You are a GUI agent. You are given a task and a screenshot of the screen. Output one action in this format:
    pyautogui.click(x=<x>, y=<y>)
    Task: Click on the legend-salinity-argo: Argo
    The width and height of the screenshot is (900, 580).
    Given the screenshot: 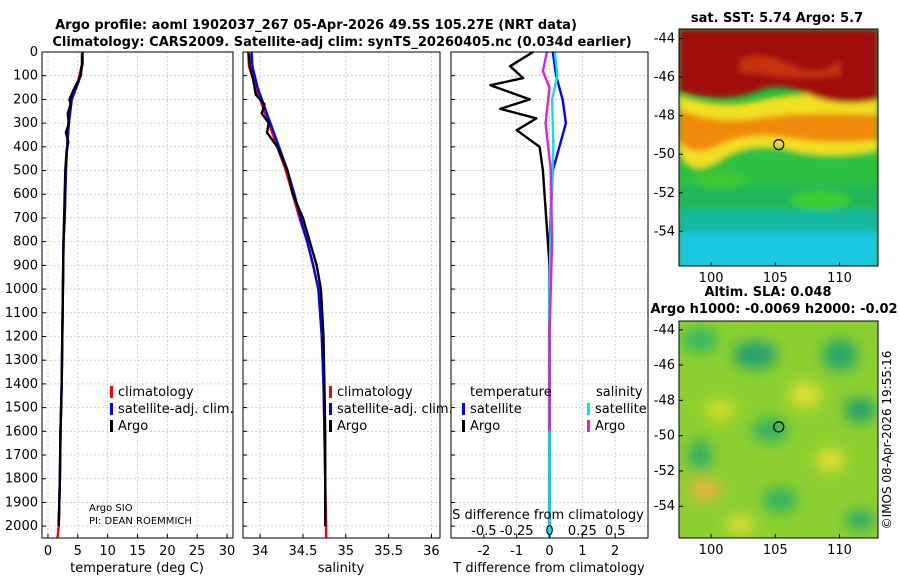 What is the action you would take?
    pyautogui.click(x=610, y=426)
    